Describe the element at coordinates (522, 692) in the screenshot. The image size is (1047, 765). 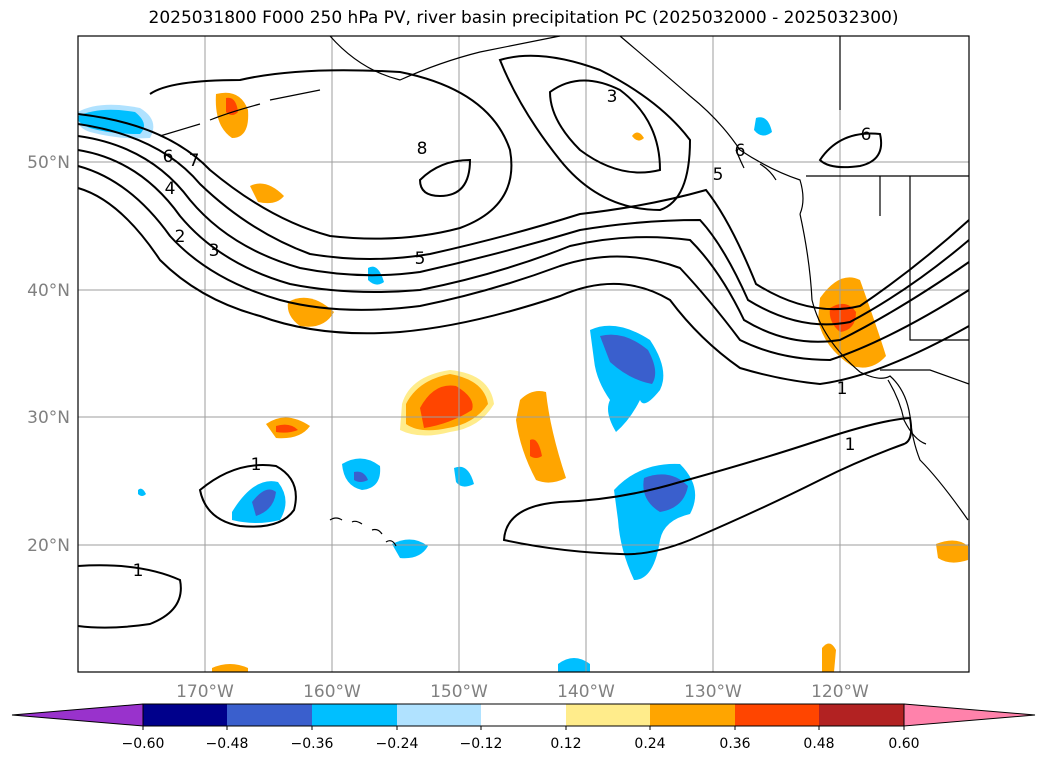
I see `lon-labels: 170°W 160°W 150°W 140°W 130°W 120°W` at that location.